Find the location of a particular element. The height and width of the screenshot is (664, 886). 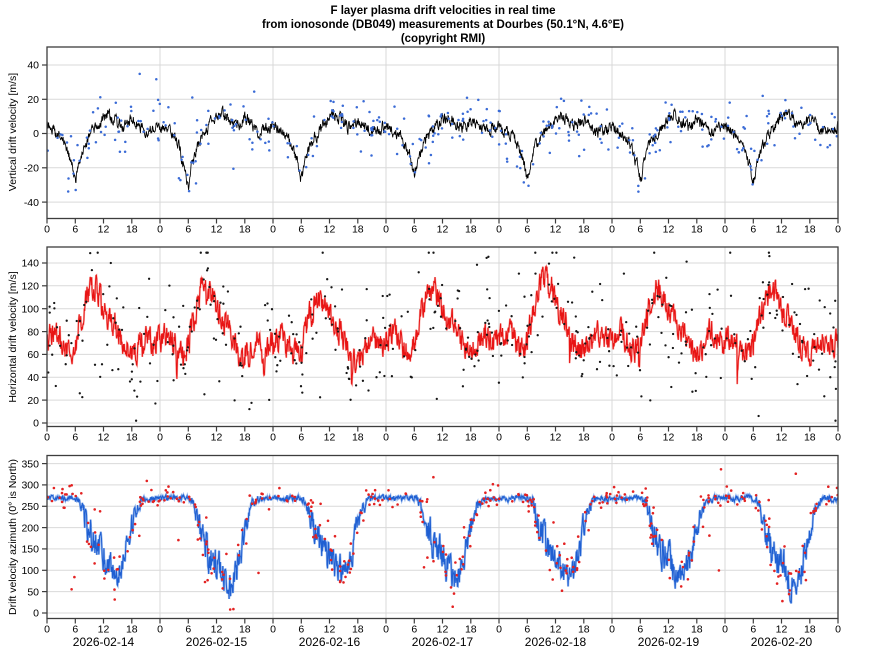

horizontal-drift-ytick-label: 120 is located at coordinates (30, 287).